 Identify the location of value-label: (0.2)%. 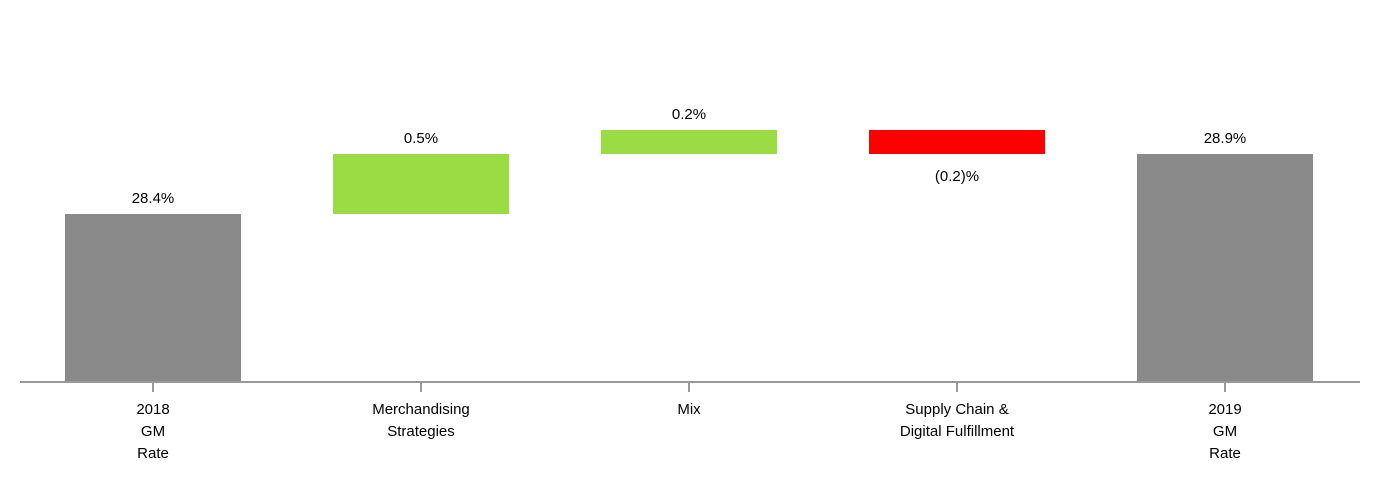
(957, 176).